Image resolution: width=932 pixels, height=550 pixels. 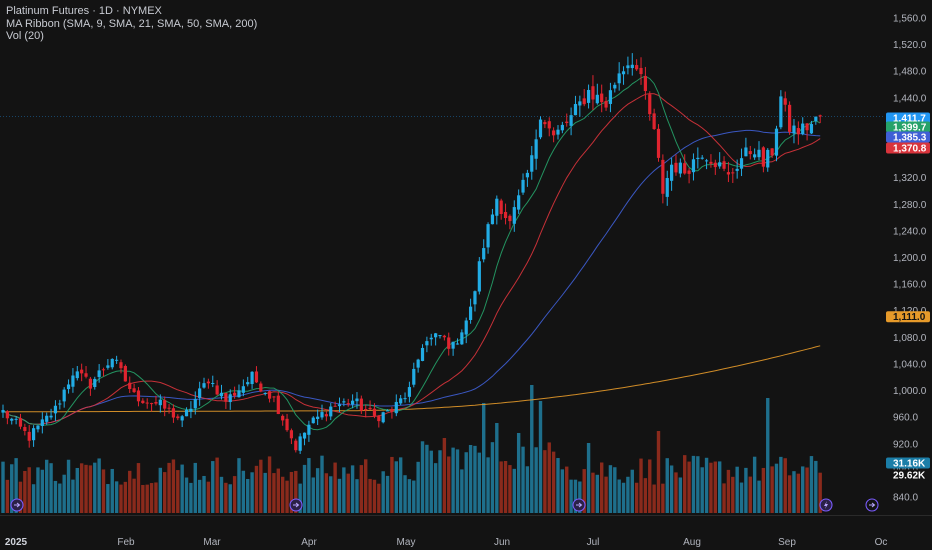 I want to click on time-tick-label: May, so click(x=406, y=542).